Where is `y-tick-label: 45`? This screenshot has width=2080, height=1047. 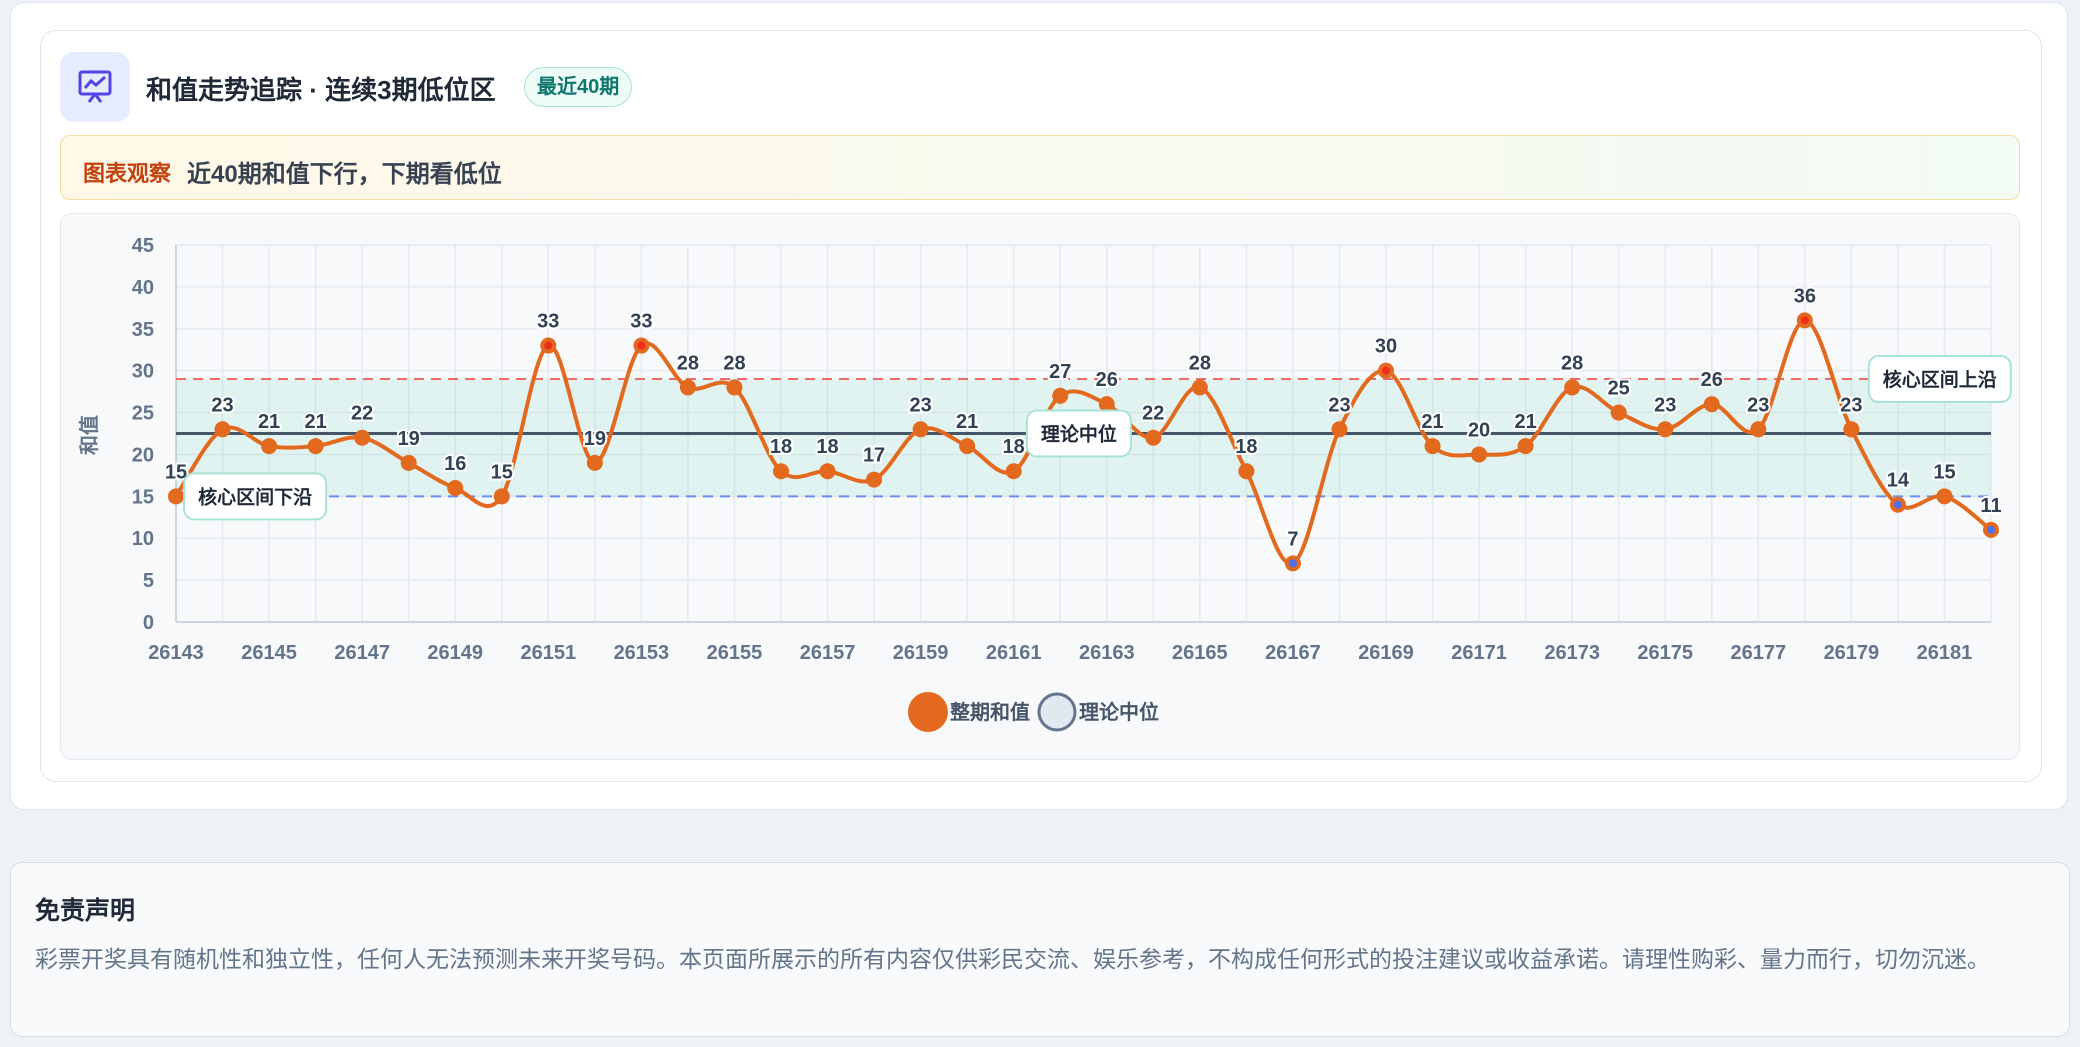 y-tick-label: 45 is located at coordinates (143, 246).